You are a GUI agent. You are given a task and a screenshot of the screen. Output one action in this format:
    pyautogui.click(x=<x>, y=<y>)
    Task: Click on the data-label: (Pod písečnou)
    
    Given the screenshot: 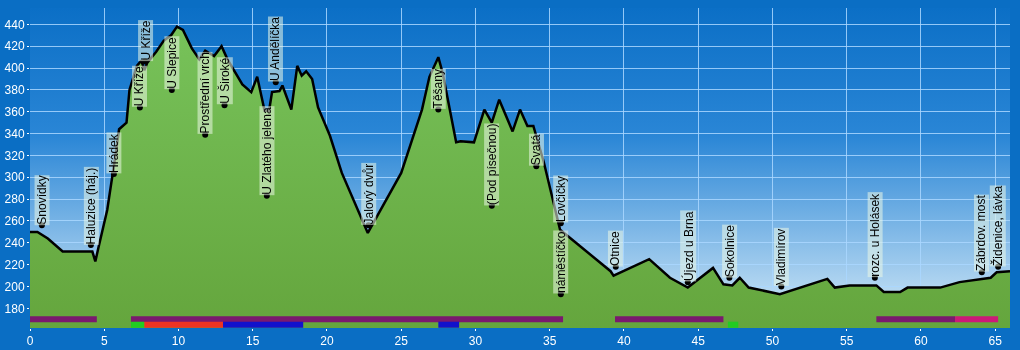 What is the action you would take?
    pyautogui.click(x=491, y=164)
    